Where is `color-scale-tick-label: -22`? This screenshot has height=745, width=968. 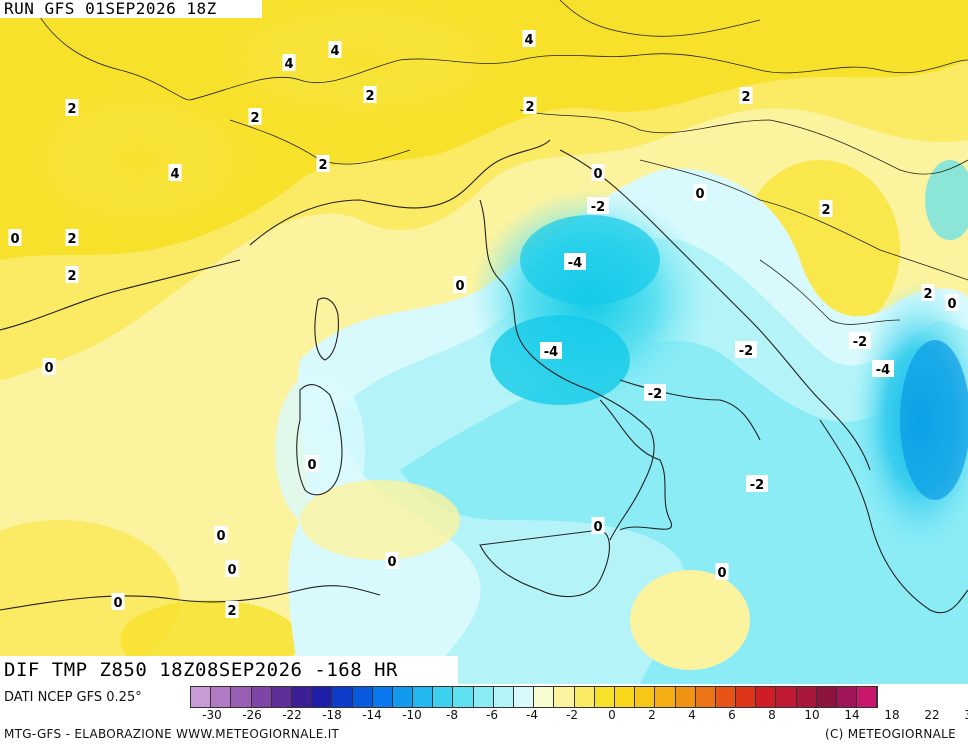 color-scale-tick-label: -22 is located at coordinates (292, 715).